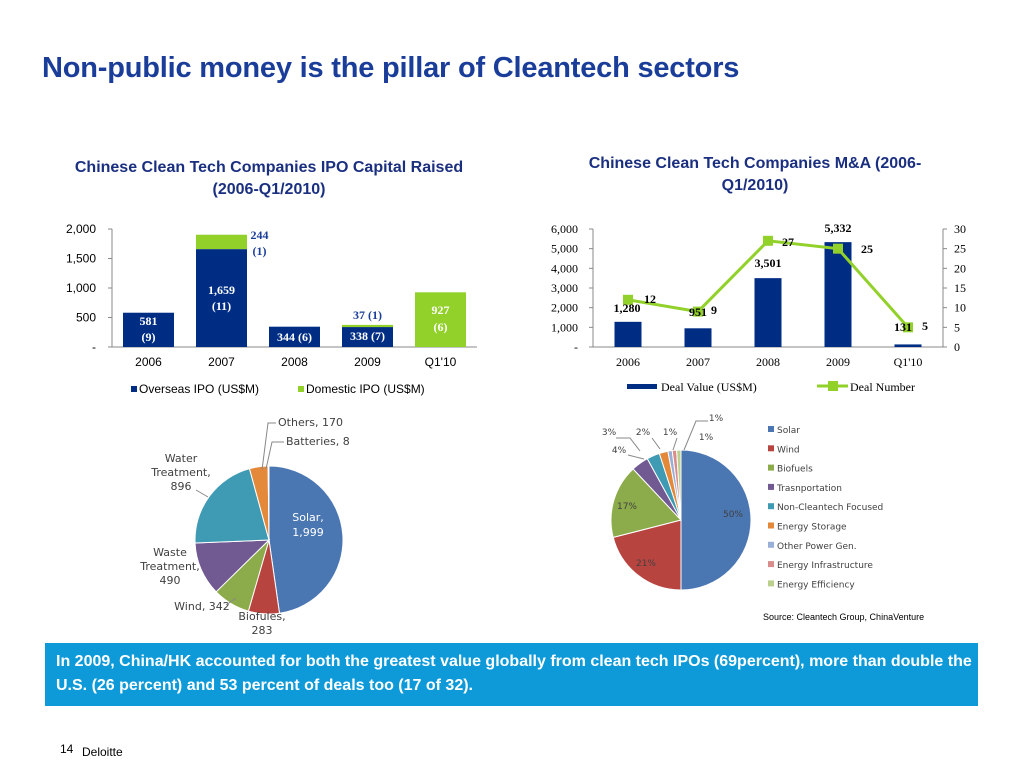  I want to click on bar-value-label: 1,280, so click(627, 308).